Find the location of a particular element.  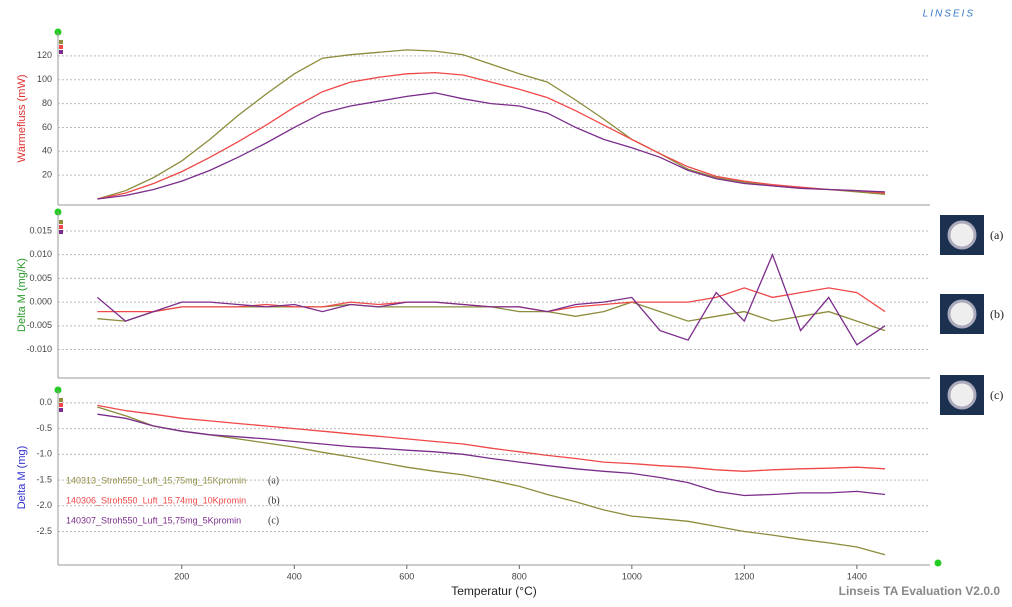

y-tick-label: -1.0 is located at coordinates (44, 454).